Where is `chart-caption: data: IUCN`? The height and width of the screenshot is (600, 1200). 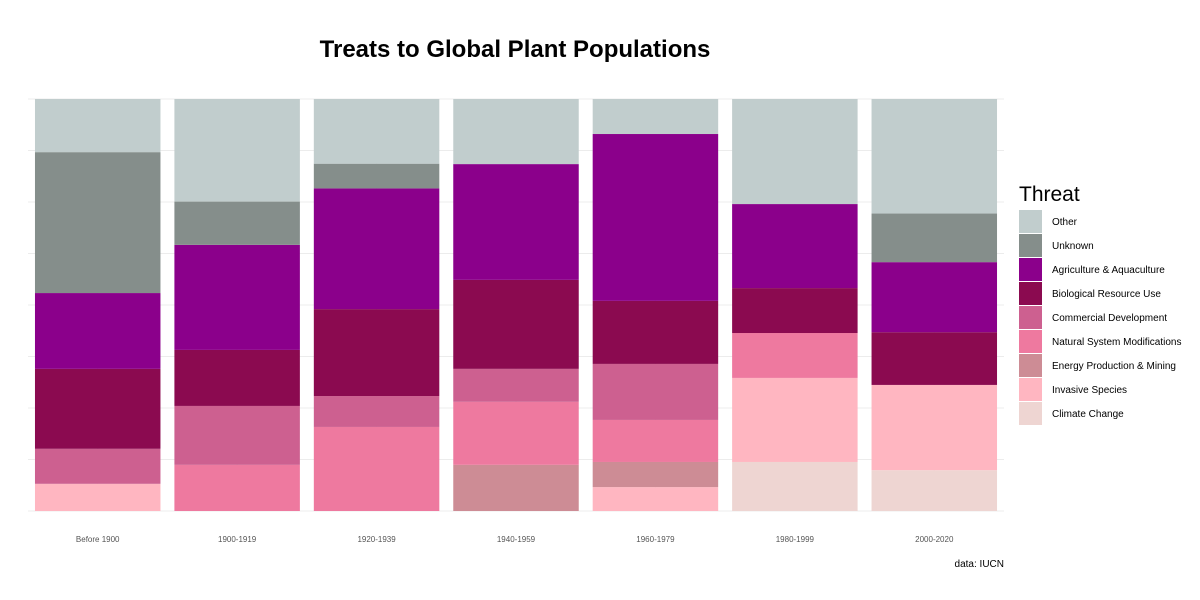
chart-caption: data: IUCN is located at coordinates (979, 564).